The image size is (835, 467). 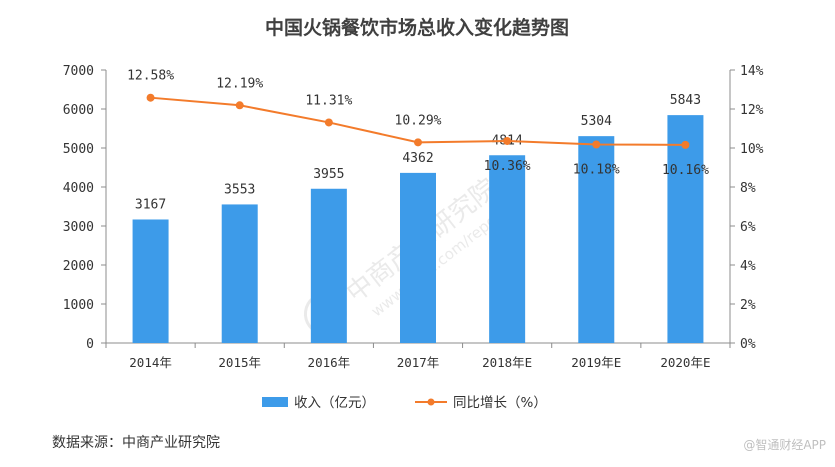 I want to click on bar-value-label: 4362, so click(x=417, y=158).